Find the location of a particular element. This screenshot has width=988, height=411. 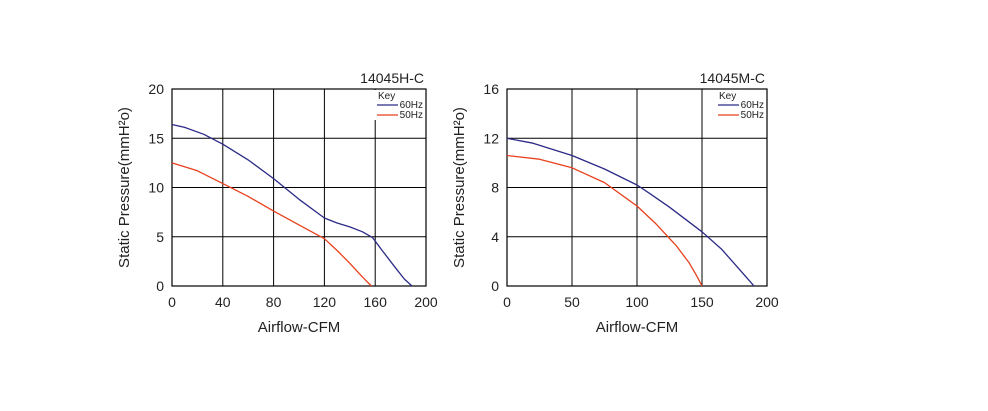

y-tick-label: 20 is located at coordinates (156, 89).